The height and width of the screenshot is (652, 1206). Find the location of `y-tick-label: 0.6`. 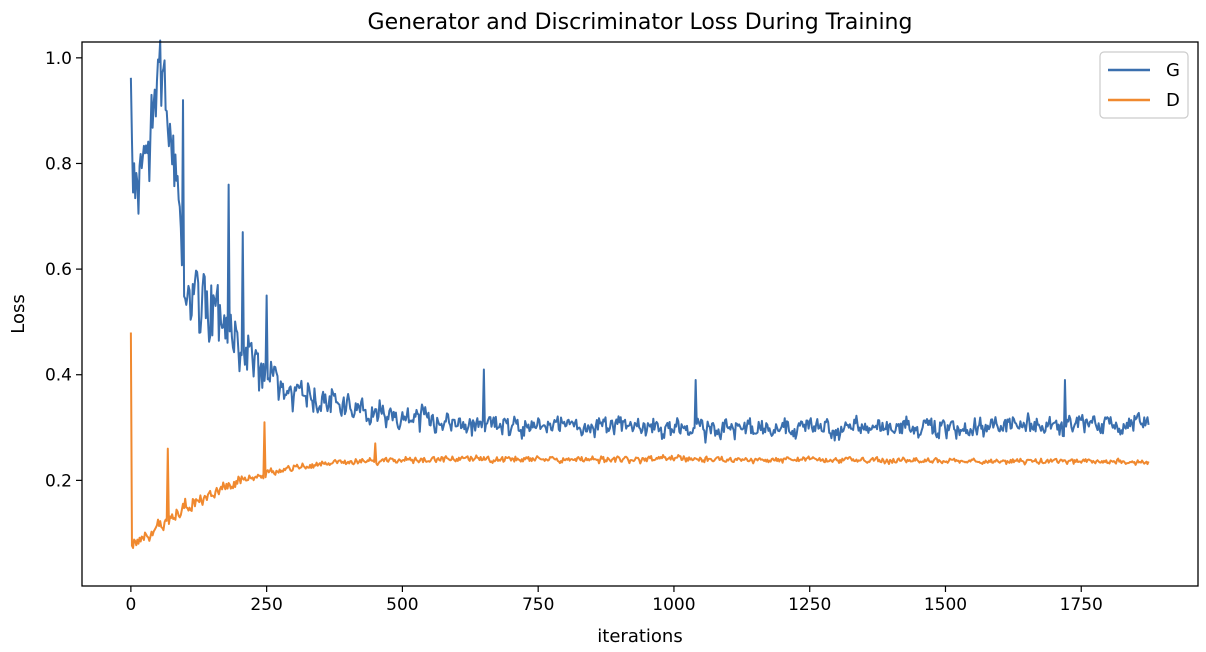

y-tick-label: 0.6 is located at coordinates (58, 270).